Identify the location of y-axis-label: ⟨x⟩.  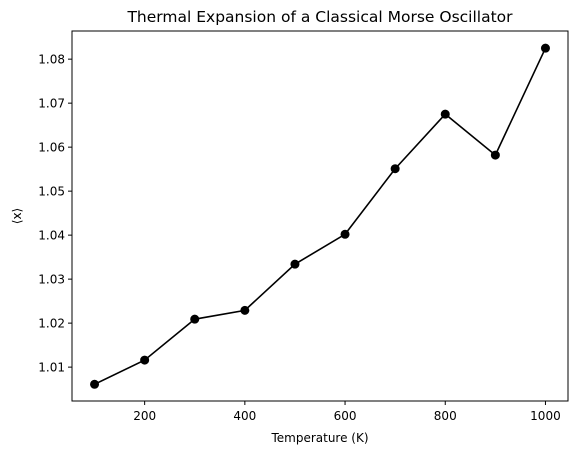
(17, 216).